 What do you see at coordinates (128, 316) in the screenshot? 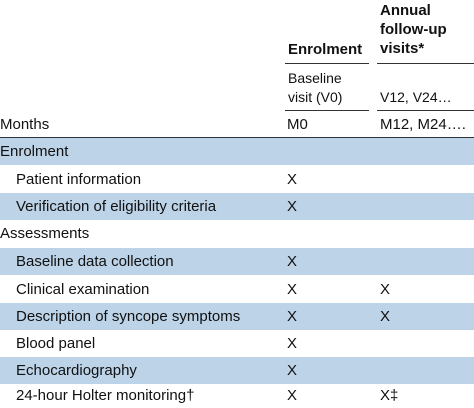
I see `row-label: Description of syncope symptoms` at bounding box center [128, 316].